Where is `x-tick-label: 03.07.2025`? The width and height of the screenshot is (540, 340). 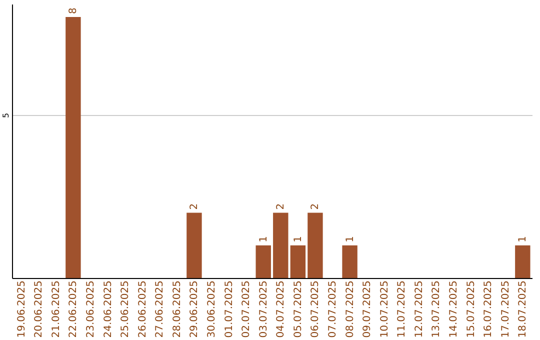 x-tick-label: 03.07.2025 is located at coordinates (264, 309).